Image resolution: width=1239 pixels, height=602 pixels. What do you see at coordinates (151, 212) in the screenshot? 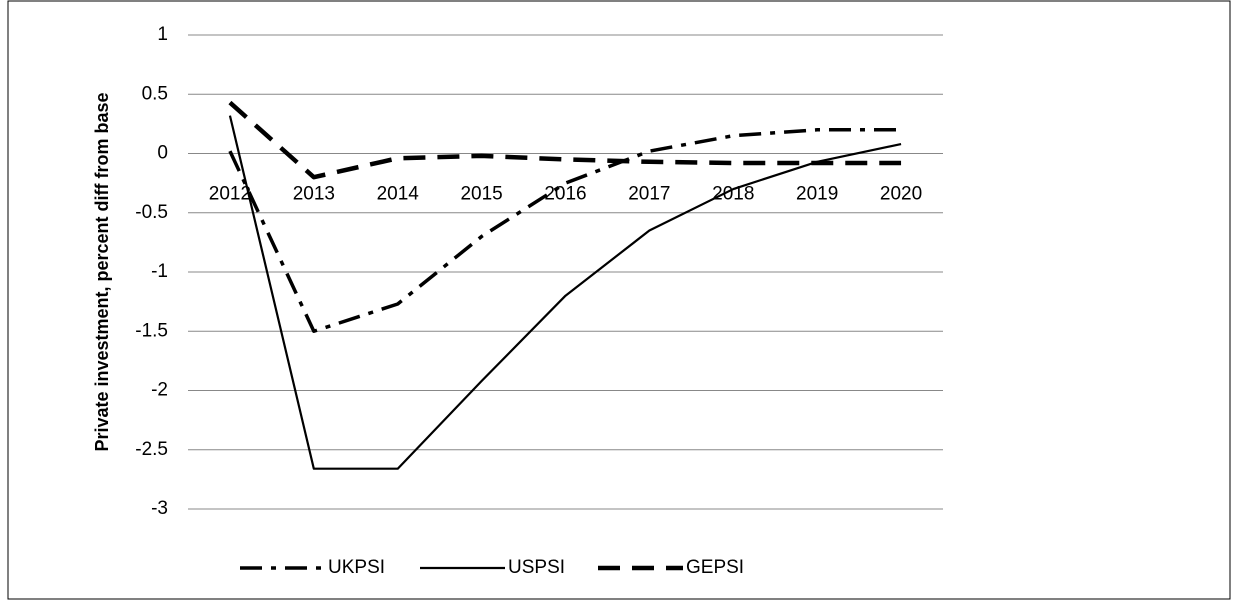
I see `y-tick-label: -0.5` at bounding box center [151, 212].